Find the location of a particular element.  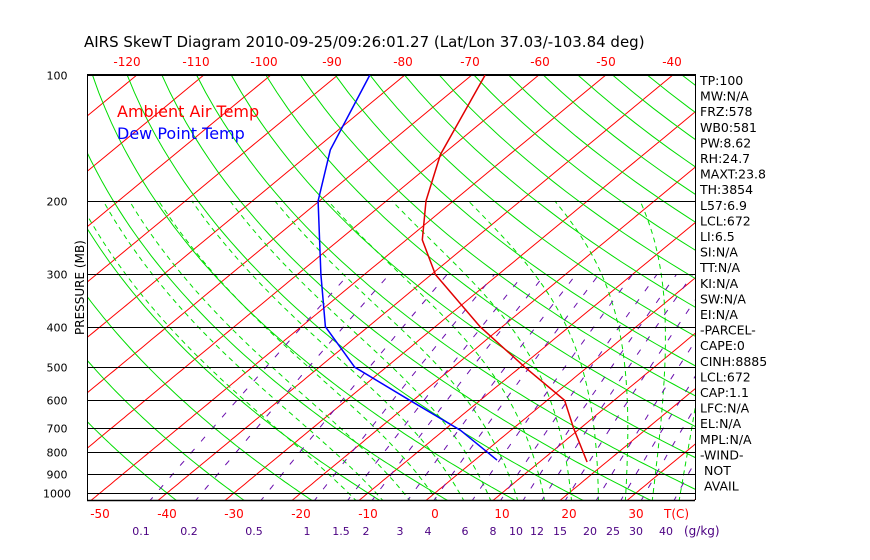

mixing-ratio-tick-label: 40 is located at coordinates (666, 531).